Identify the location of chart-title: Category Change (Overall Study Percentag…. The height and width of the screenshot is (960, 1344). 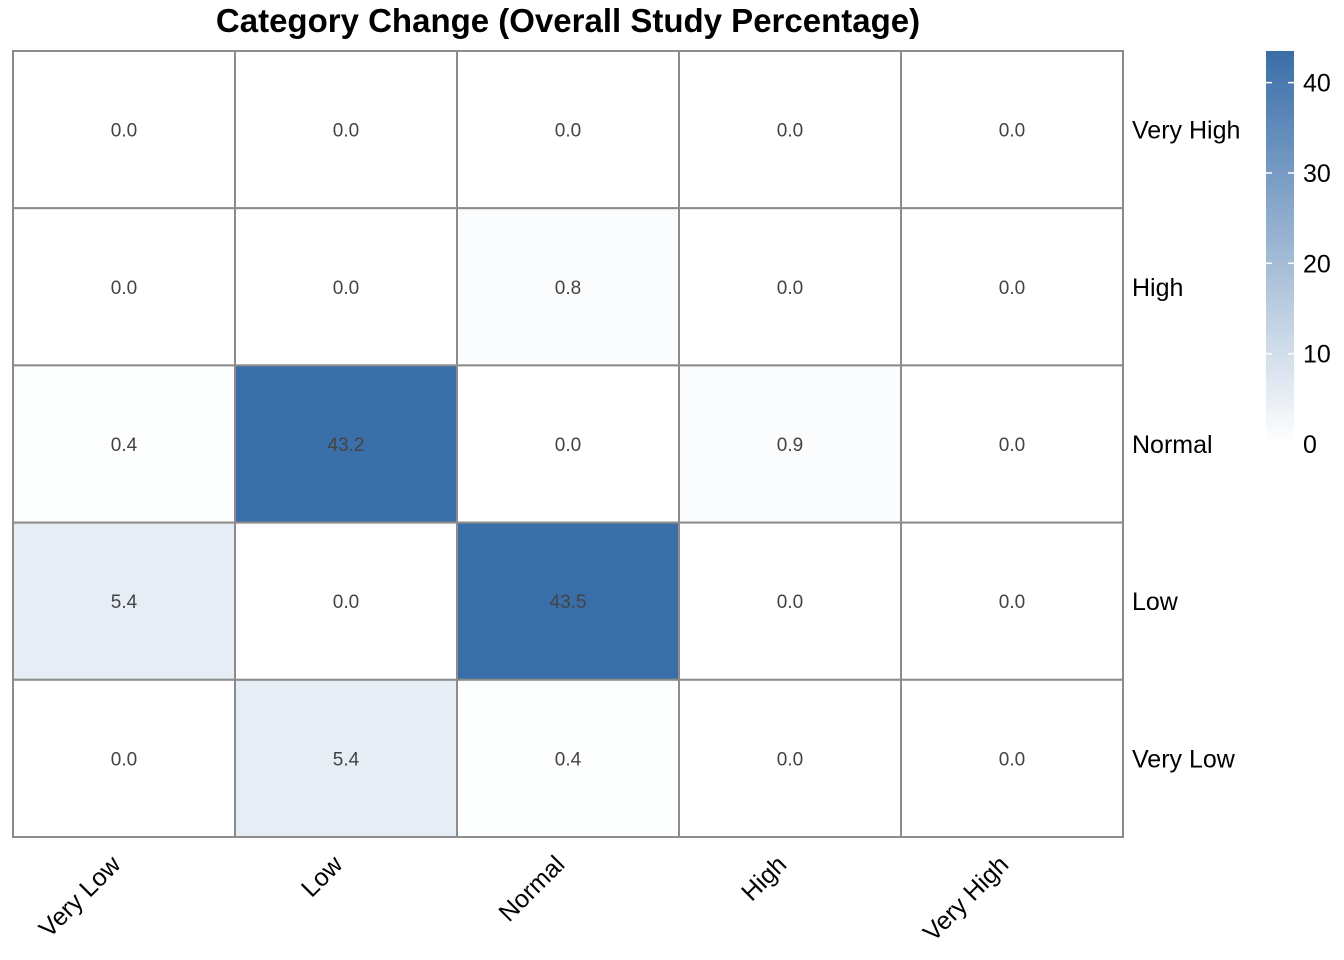
(568, 20).